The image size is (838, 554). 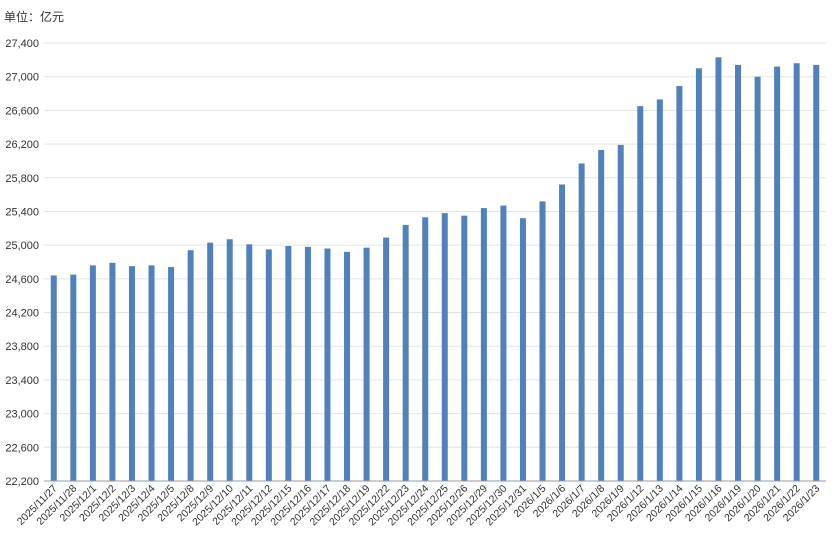 What do you see at coordinates (22, 448) in the screenshot?
I see `y-tick-label: 22,600` at bounding box center [22, 448].